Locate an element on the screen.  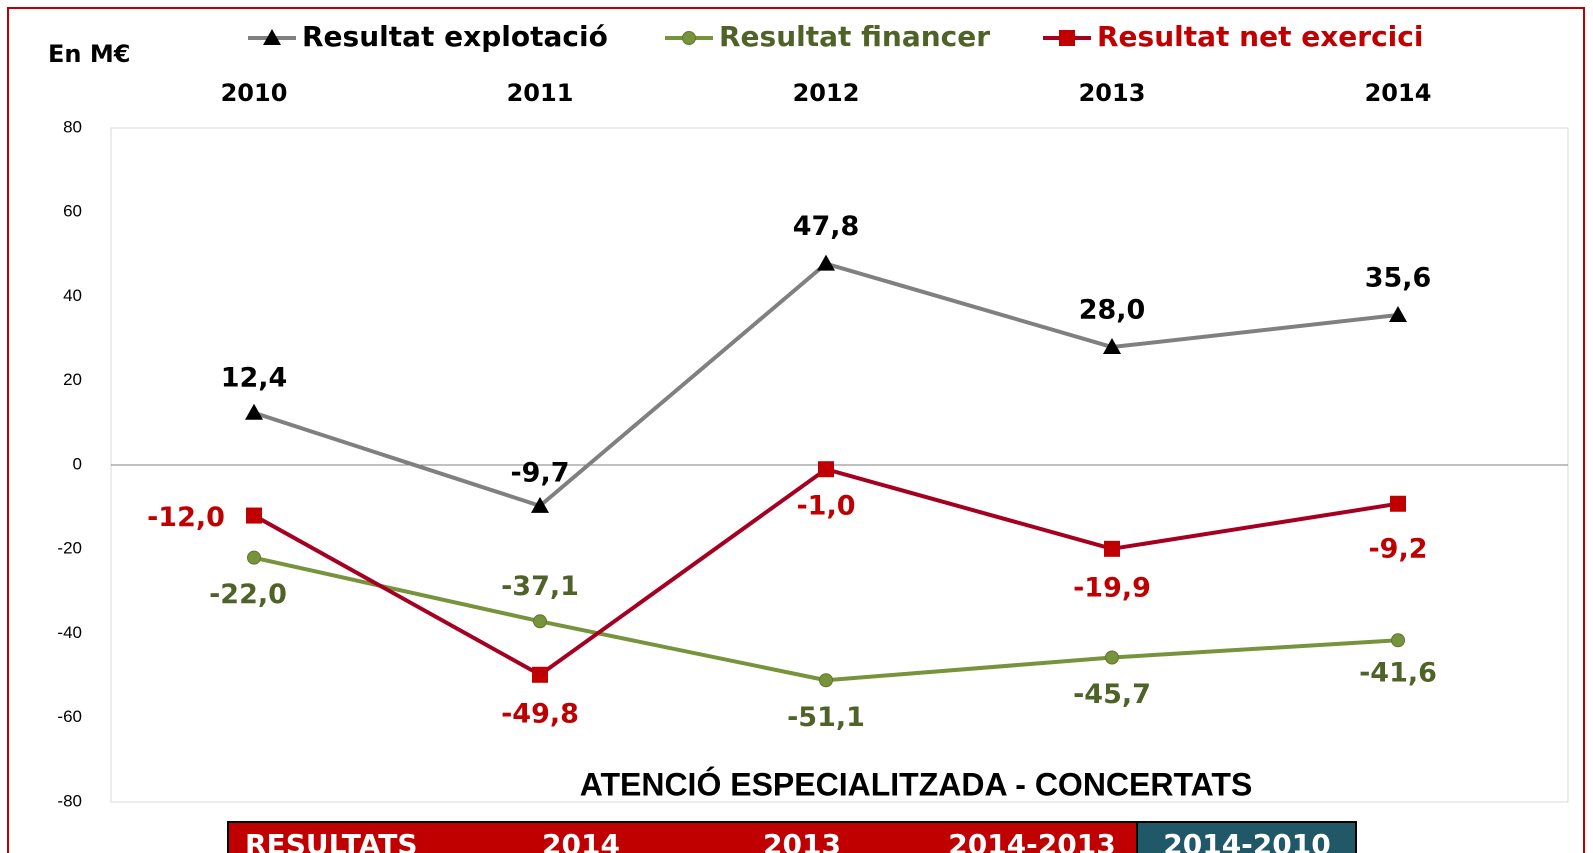
data-label: -22,0 is located at coordinates (248, 594).